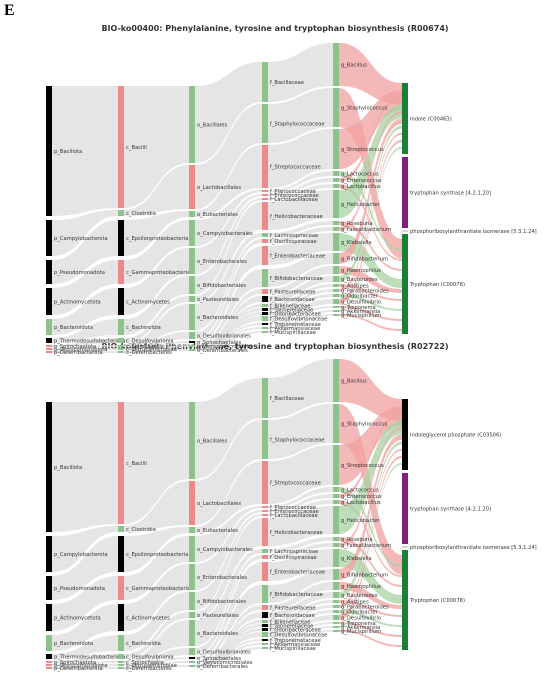 The image size is (550, 675). What do you see at coordinates (296, 533) in the screenshot?
I see `family-label: f_Helicobacteraceae` at bounding box center [296, 533].